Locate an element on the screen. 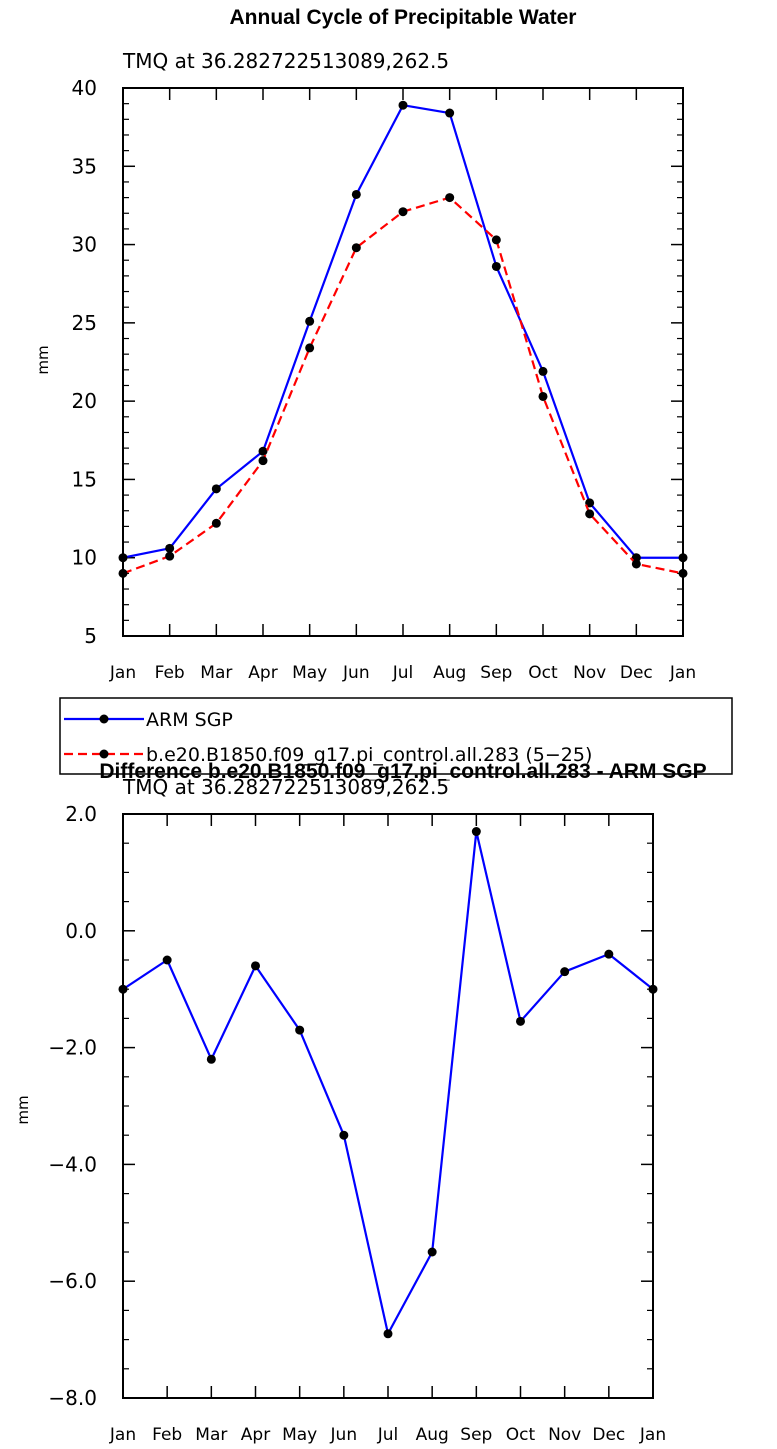 The height and width of the screenshot is (1449, 777). legend-box is located at coordinates (396, 736).